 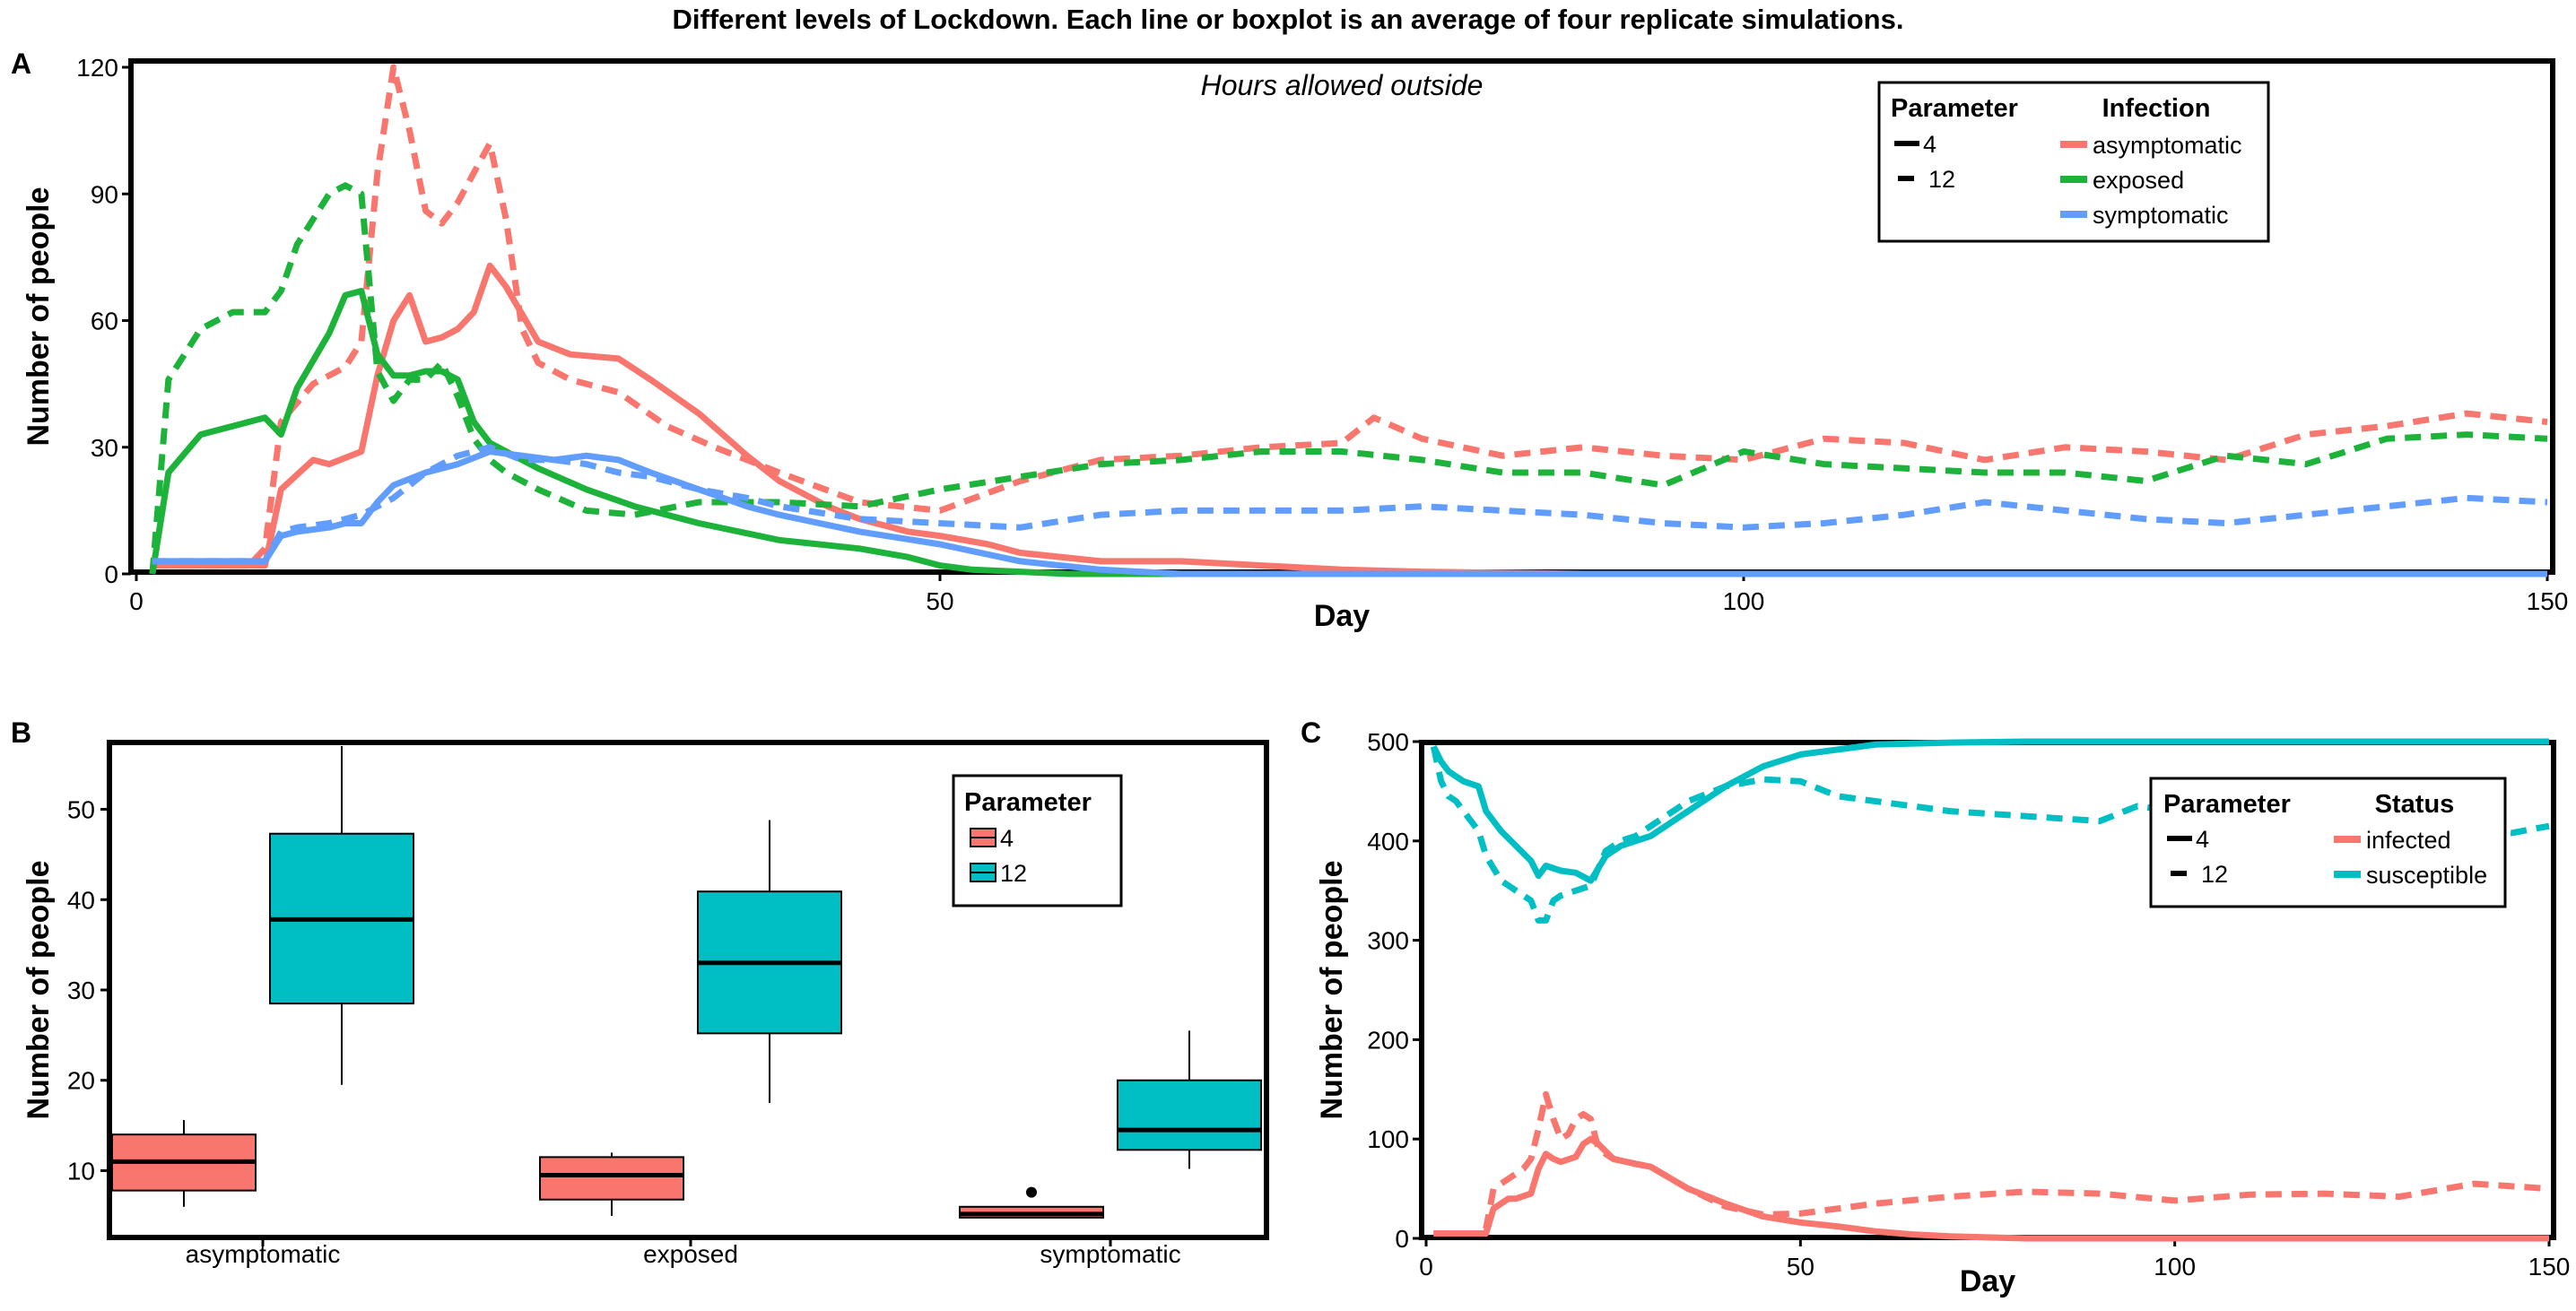 What do you see at coordinates (2138, 180) in the screenshot?
I see `panel-a-legend-exposed: exposed` at bounding box center [2138, 180].